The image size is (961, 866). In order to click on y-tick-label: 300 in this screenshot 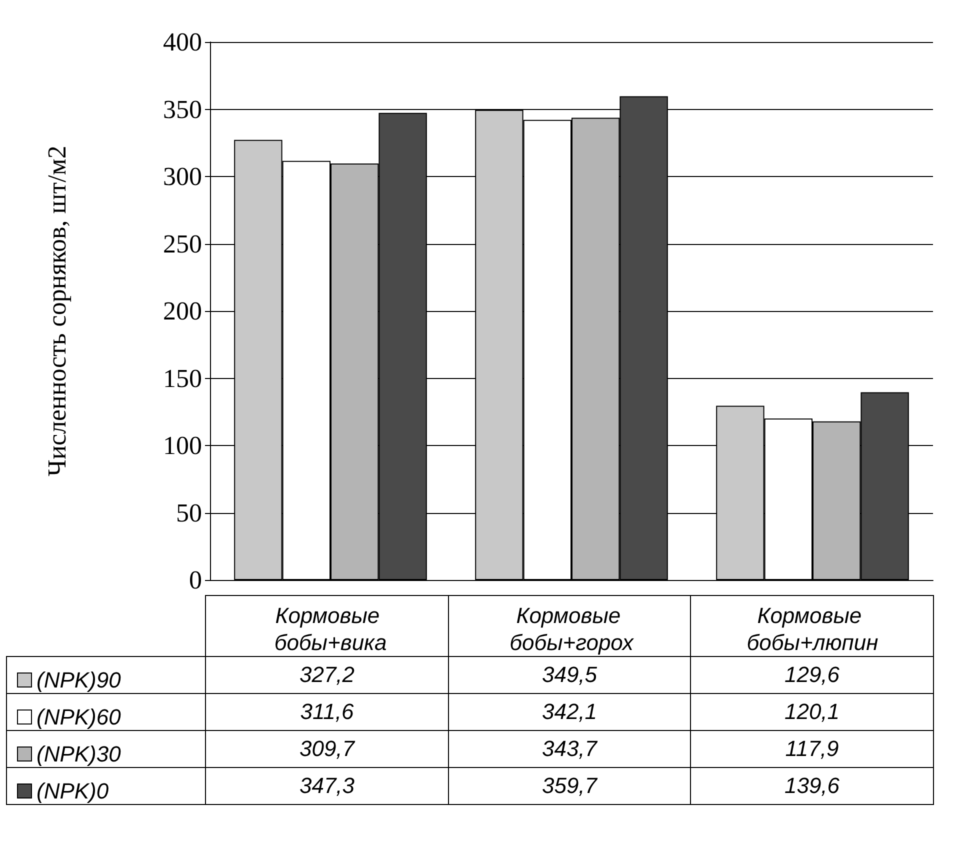, I will do `click(182, 176)`.